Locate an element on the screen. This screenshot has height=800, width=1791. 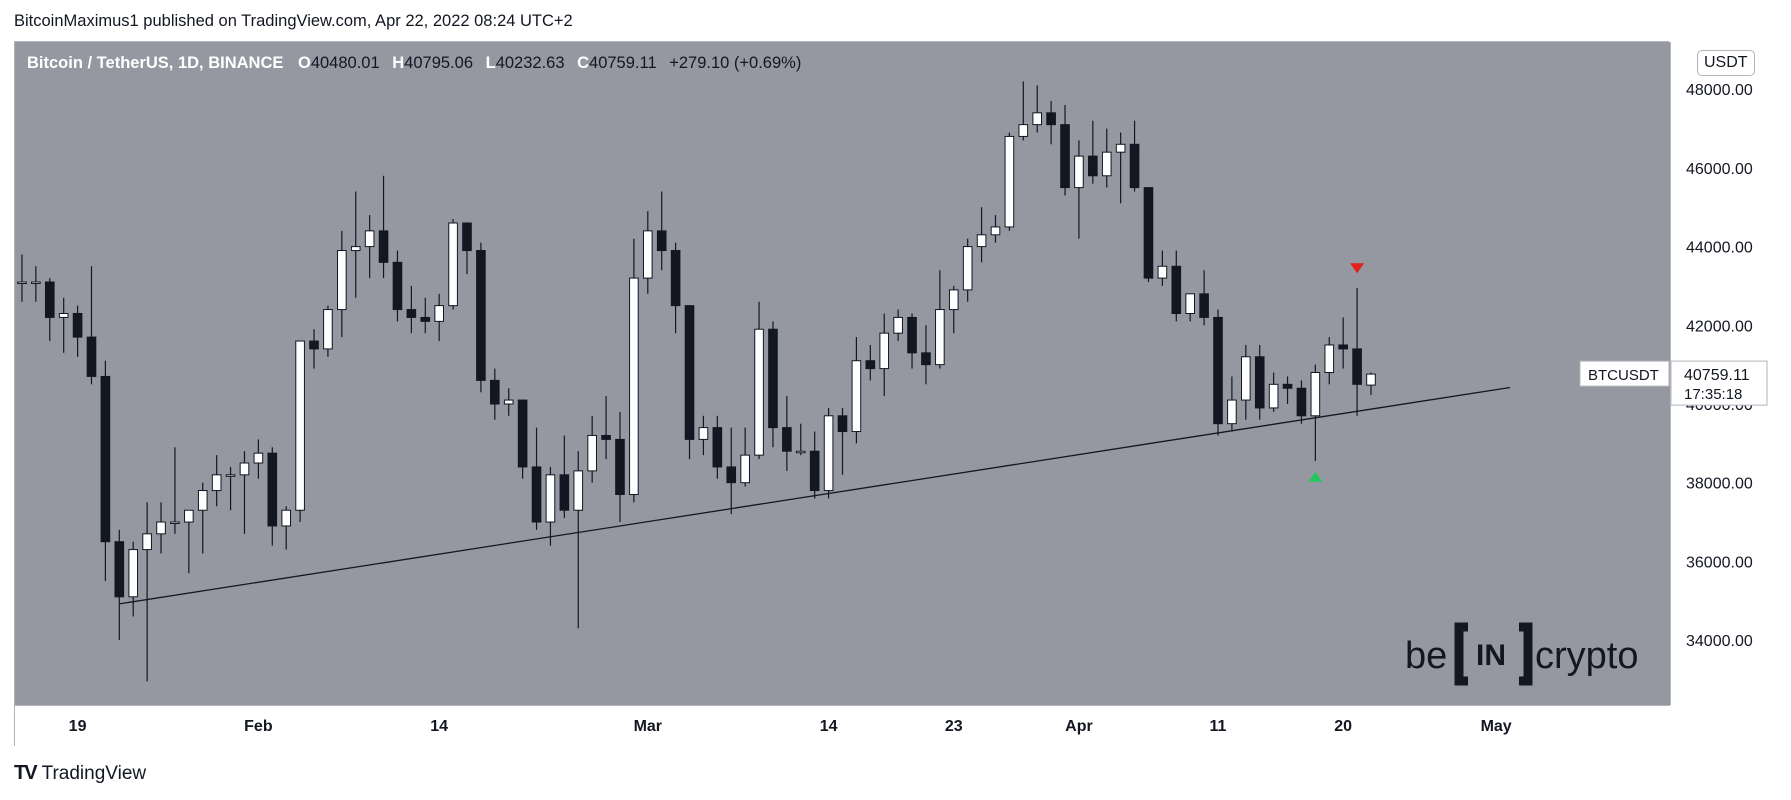
legend-open: 40480.01 is located at coordinates (345, 63).